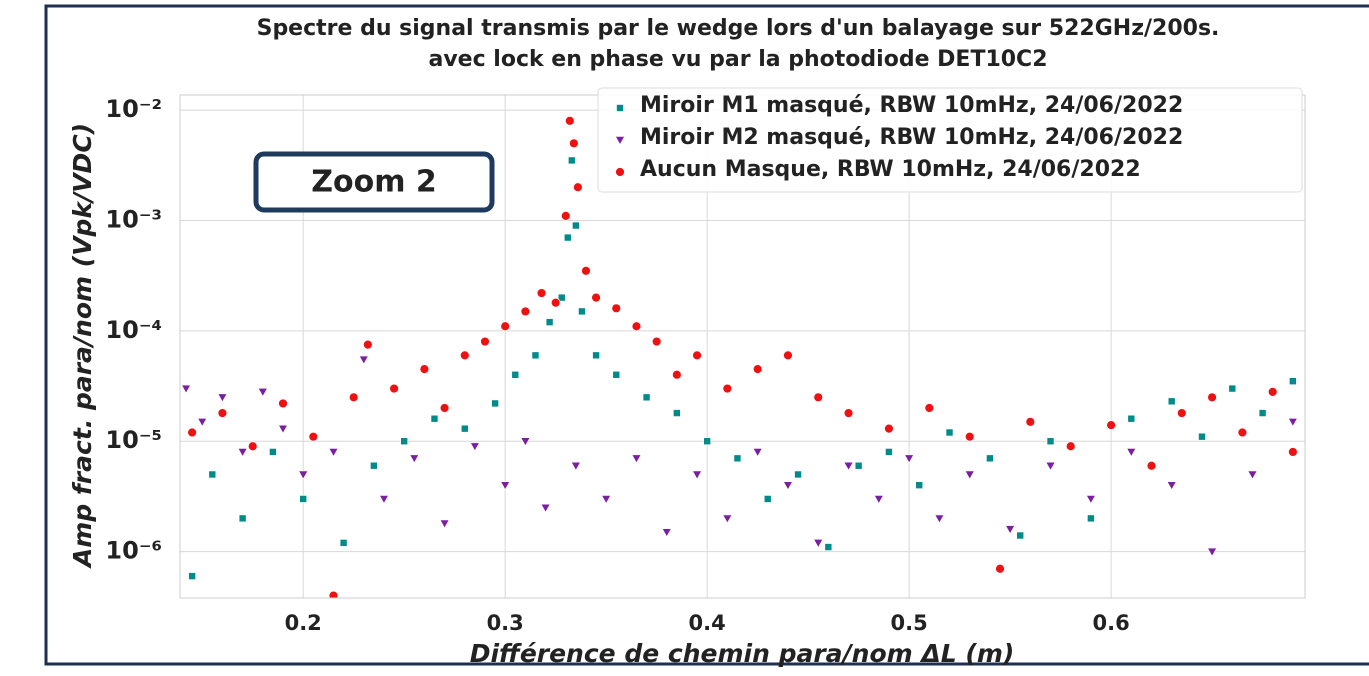  Describe the element at coordinates (133, 330) in the screenshot. I see `y-tick-label: 10⁻⁴` at that location.